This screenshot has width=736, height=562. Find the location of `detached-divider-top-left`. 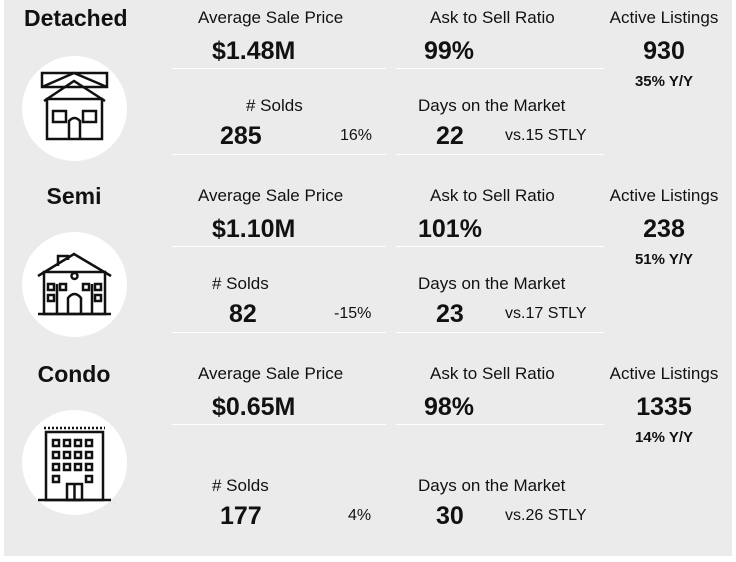

detached-divider-top-left is located at coordinates (279, 68).